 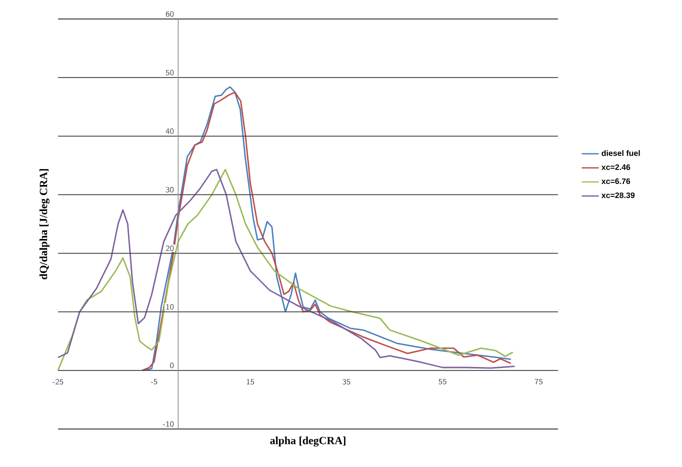 What do you see at coordinates (308, 441) in the screenshot?
I see `x-axis-title: alpha [degCRA]` at bounding box center [308, 441].